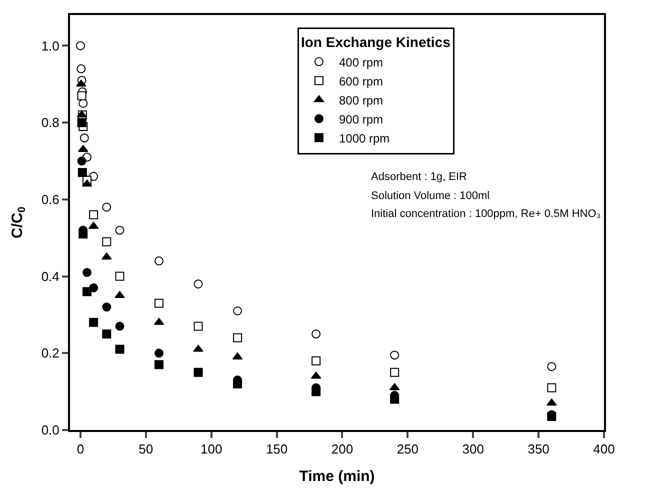 This screenshot has width=649, height=494. What do you see at coordinates (80, 449) in the screenshot?
I see `x-tick-label: 0` at bounding box center [80, 449].